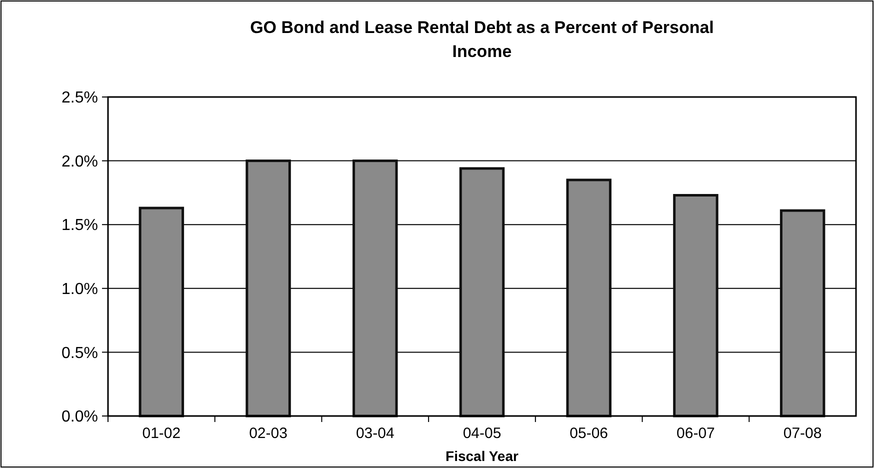 The image size is (874, 468). What do you see at coordinates (802, 433) in the screenshot?
I see `x-tick-label: 07-08` at bounding box center [802, 433].